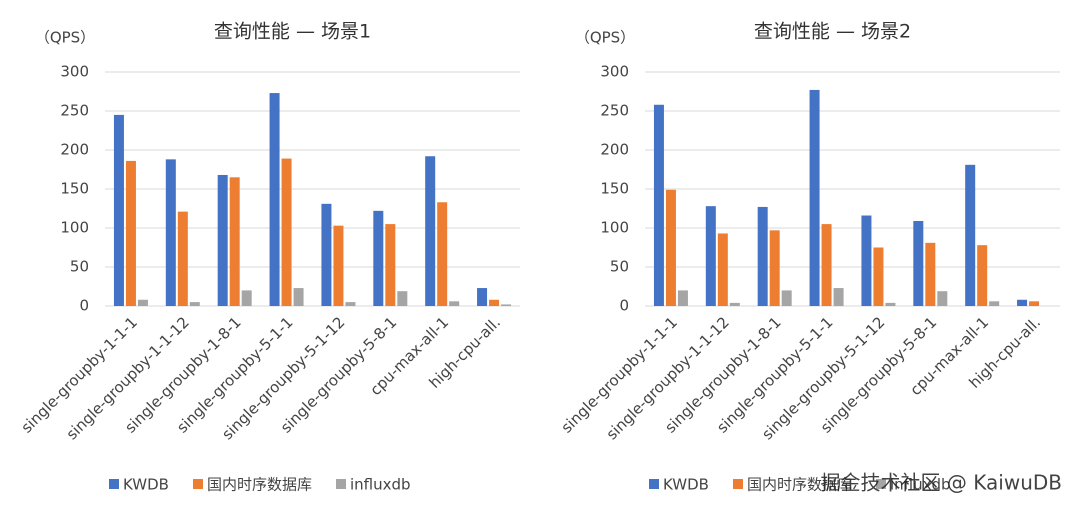  What do you see at coordinates (292, 32) in the screenshot?
I see `chart-title: 查询性能 — 场景1` at bounding box center [292, 32].